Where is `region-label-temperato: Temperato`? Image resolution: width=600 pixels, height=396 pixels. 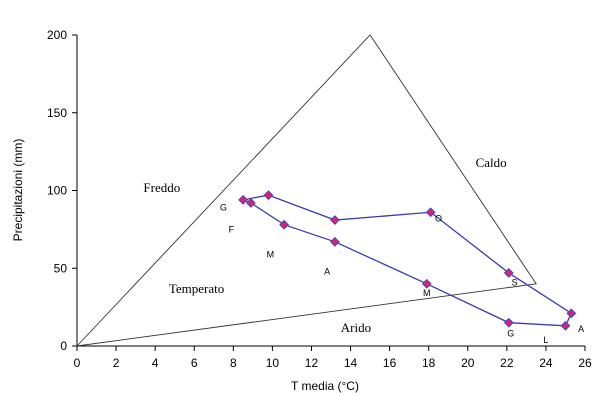
region-label-temperato: Temperato is located at coordinates (196, 288).